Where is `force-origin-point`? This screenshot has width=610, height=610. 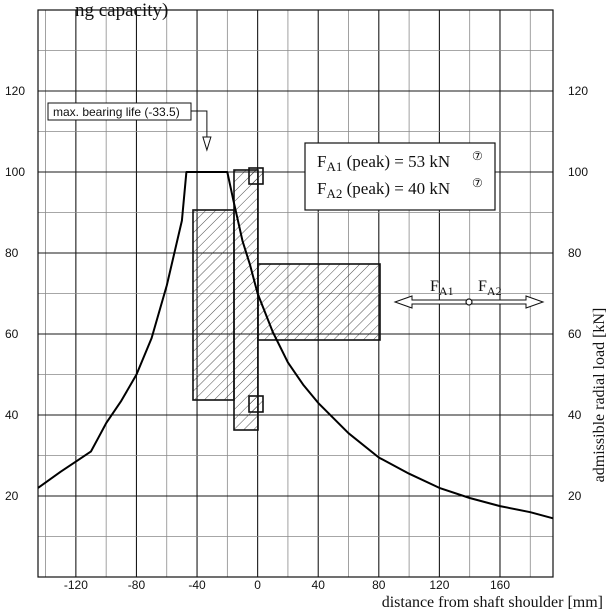
force-origin-point is located at coordinates (469, 302).